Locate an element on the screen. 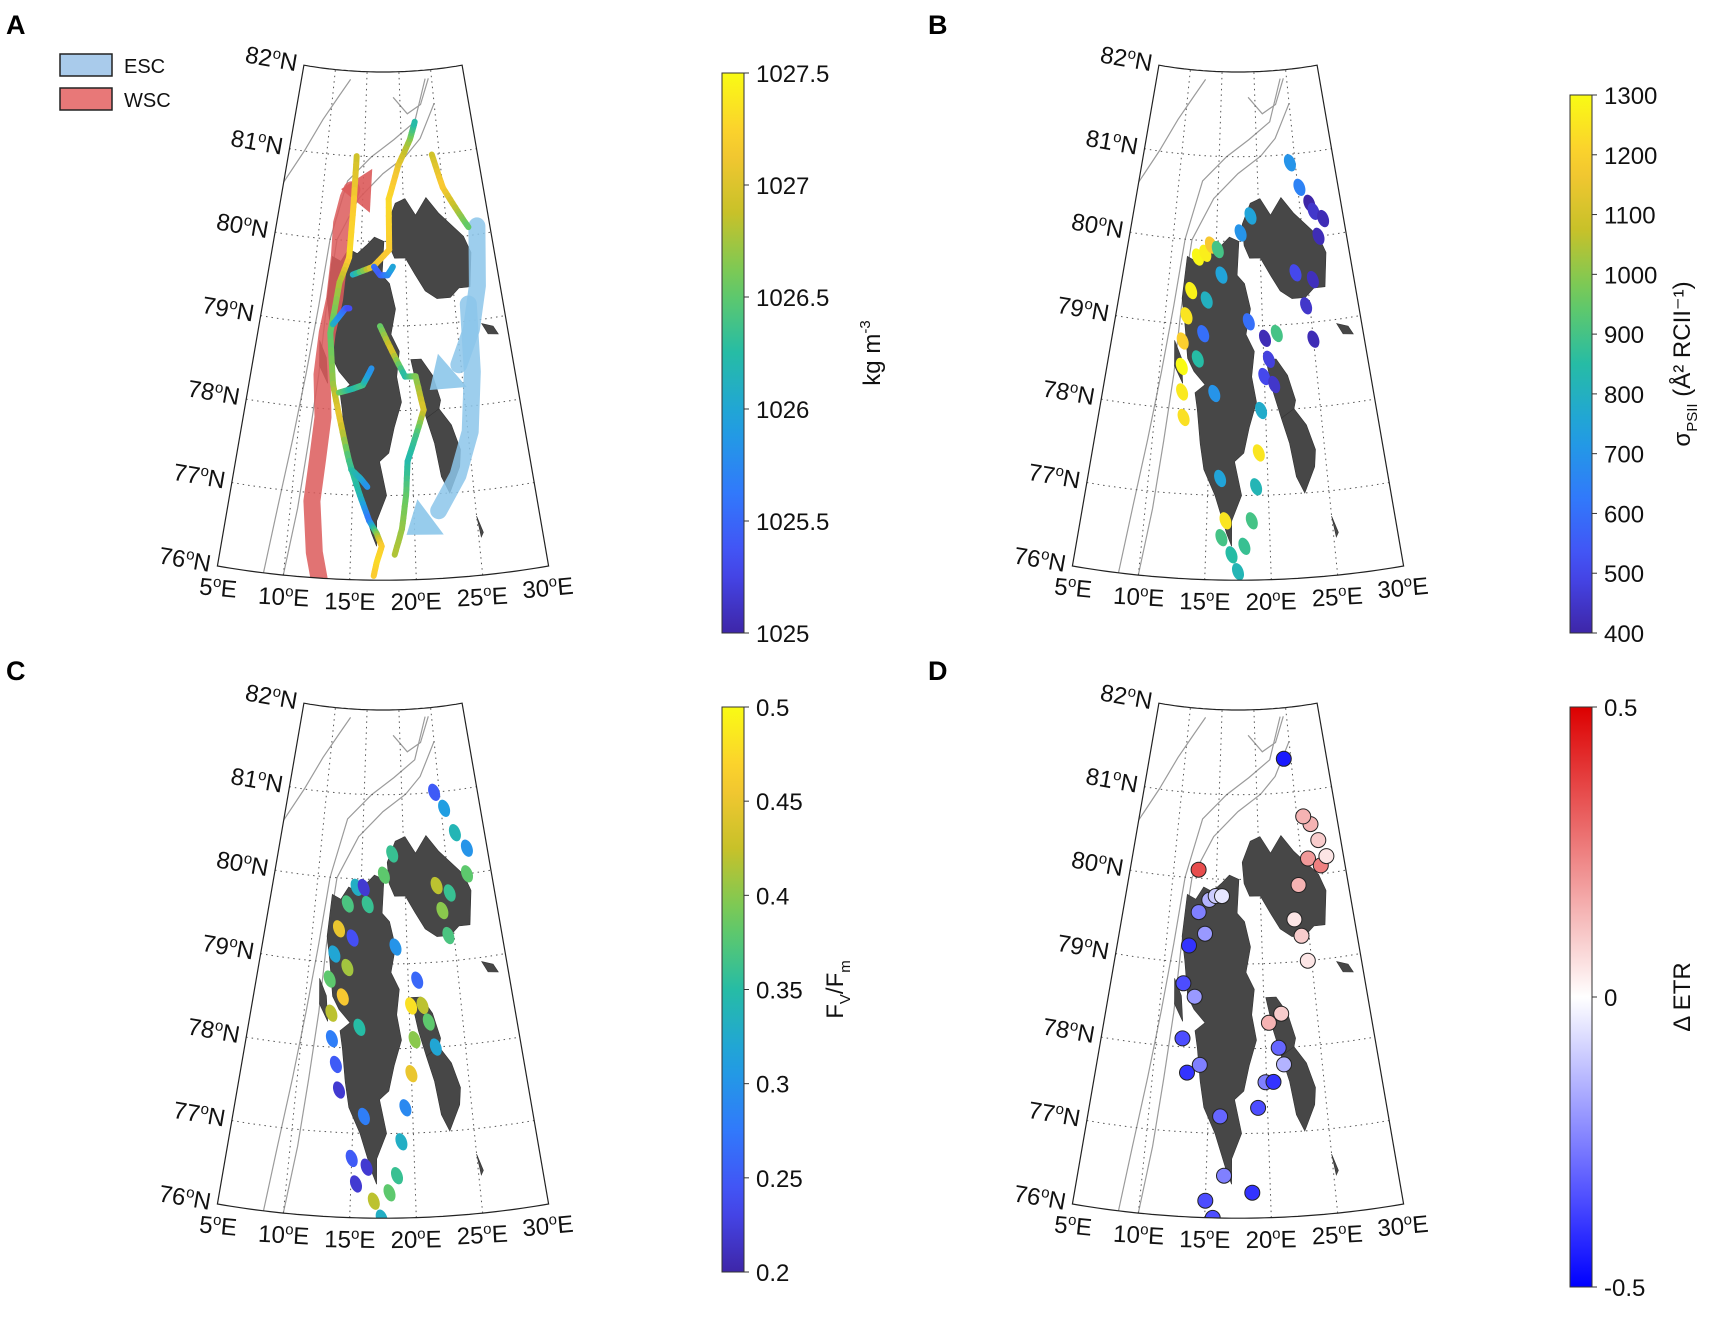  colorbar-tick-label: 0.2 is located at coordinates (772, 1273).